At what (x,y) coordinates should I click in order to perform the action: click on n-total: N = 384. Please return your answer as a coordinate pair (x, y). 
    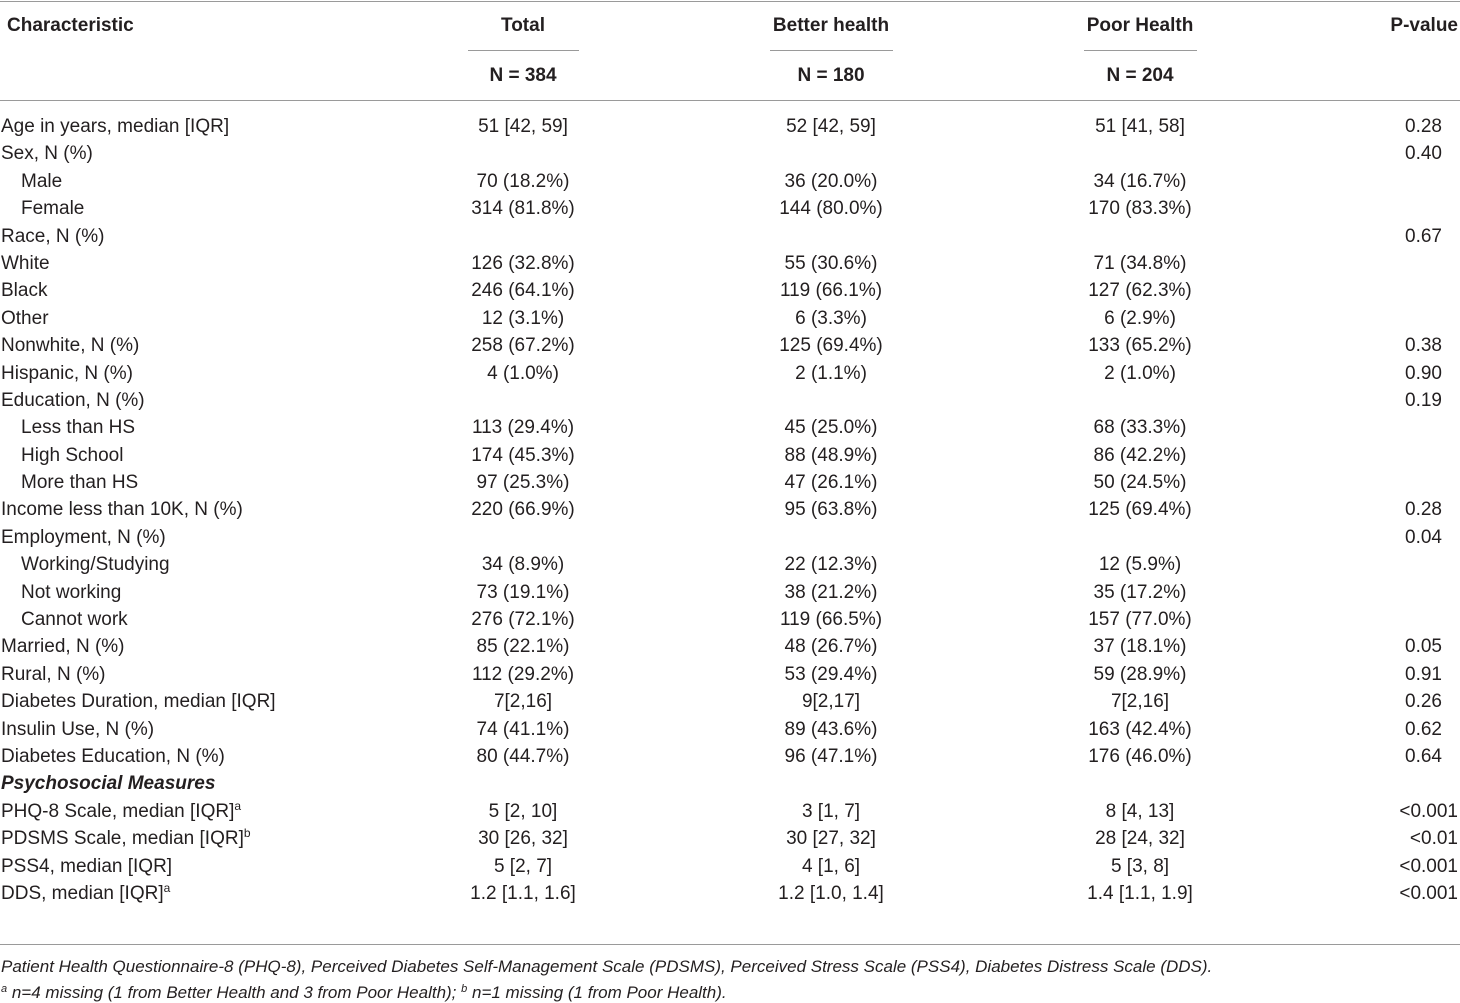
    Looking at the image, I should click on (523, 75).